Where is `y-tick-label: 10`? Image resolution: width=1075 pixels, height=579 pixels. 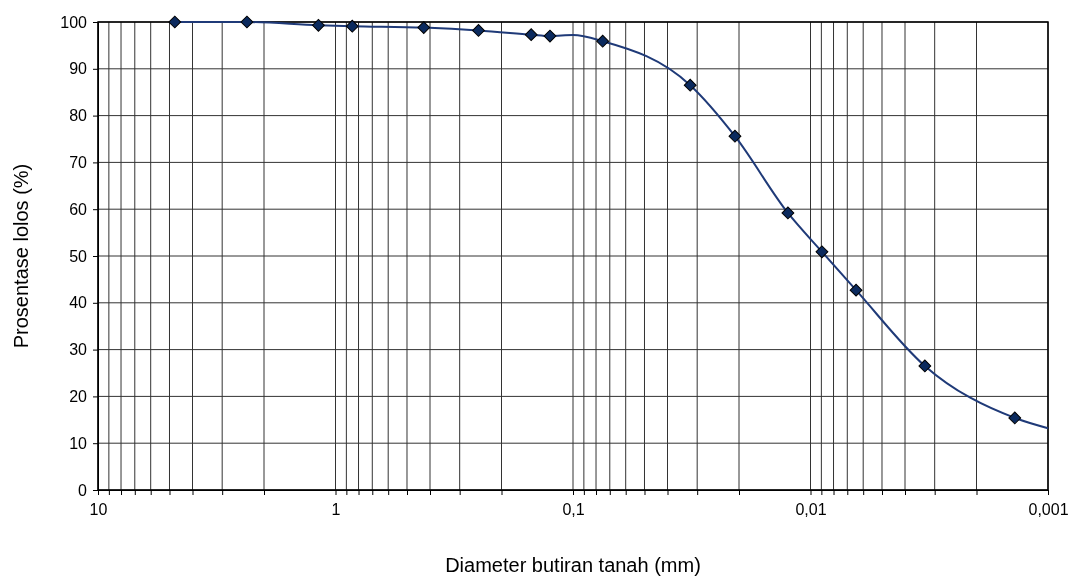
y-tick-label: 10 is located at coordinates (78, 443).